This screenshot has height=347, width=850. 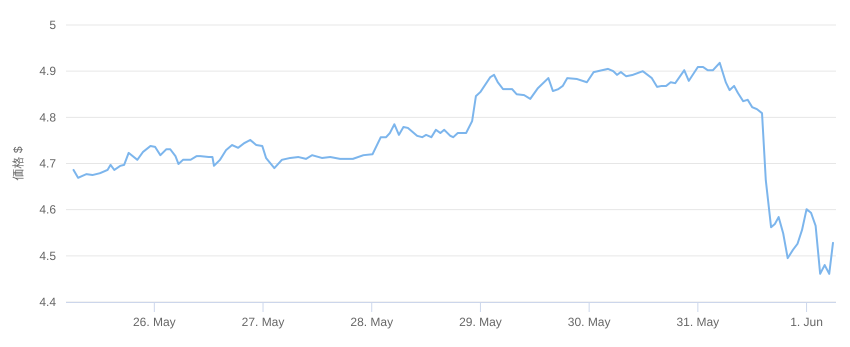 What do you see at coordinates (18, 163) in the screenshot?
I see `y-axis-title: 価格 $` at bounding box center [18, 163].